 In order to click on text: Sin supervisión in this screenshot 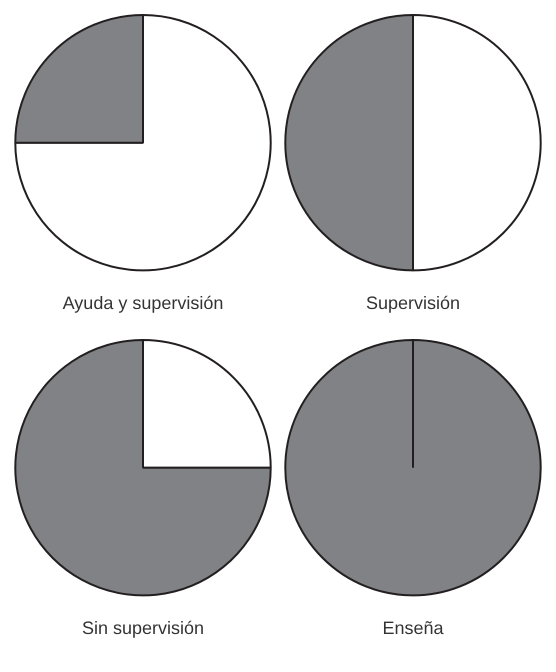, I will do `click(143, 628)`.